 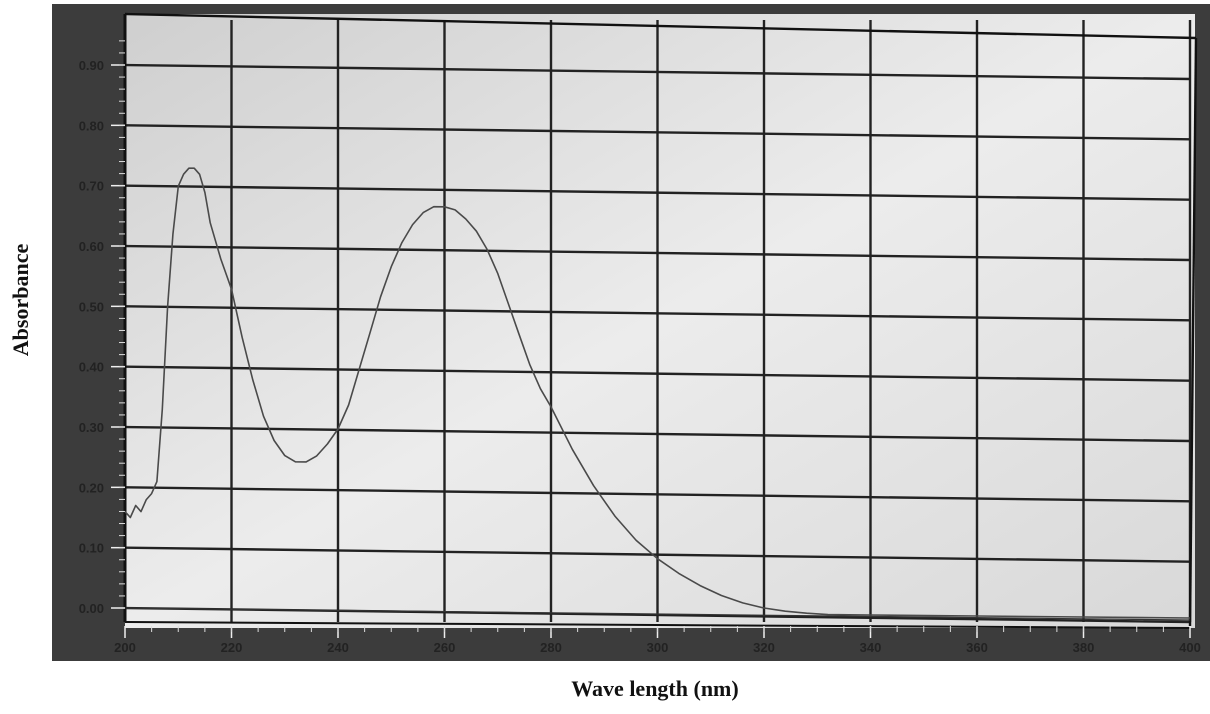 What do you see at coordinates (657, 192) in the screenshot?
I see `gridline-y-0.70` at bounding box center [657, 192].